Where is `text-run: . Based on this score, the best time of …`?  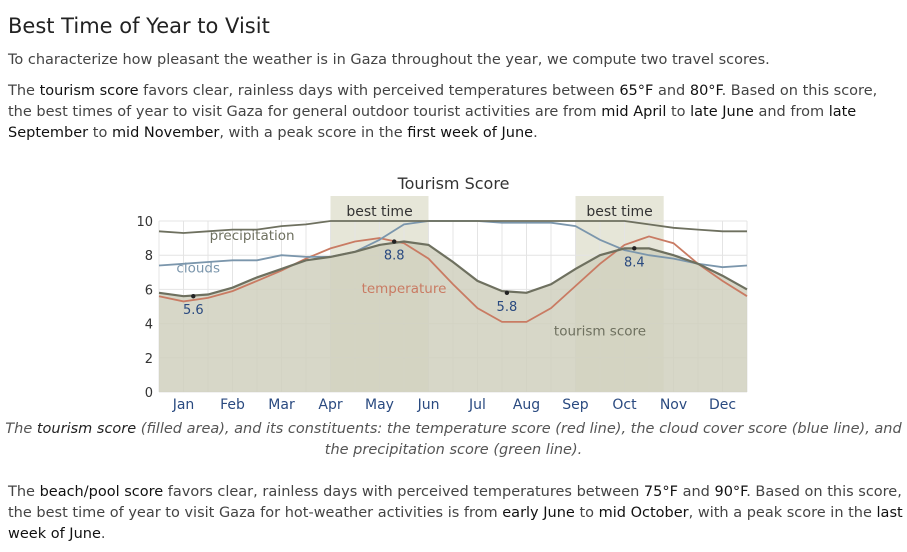
text-run: . Based on this score, the best time of … is located at coordinates (455, 502).